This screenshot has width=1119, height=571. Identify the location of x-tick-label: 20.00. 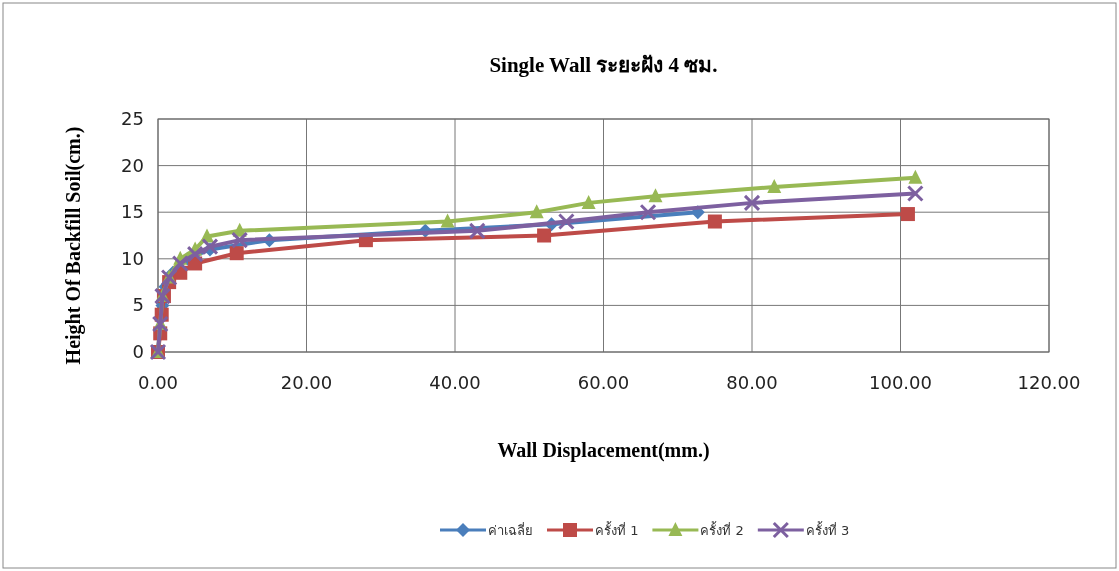
(306, 382).